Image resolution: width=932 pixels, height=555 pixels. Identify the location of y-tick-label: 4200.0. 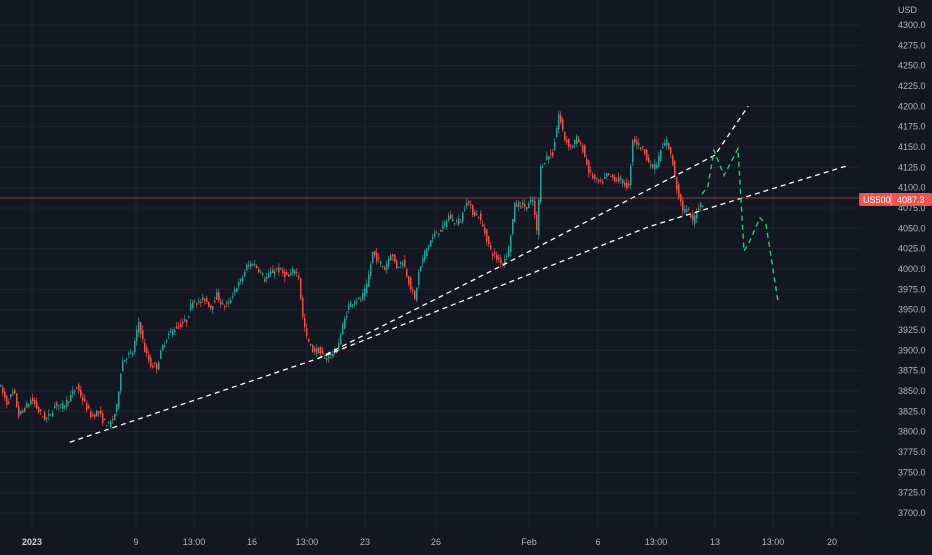
(912, 106).